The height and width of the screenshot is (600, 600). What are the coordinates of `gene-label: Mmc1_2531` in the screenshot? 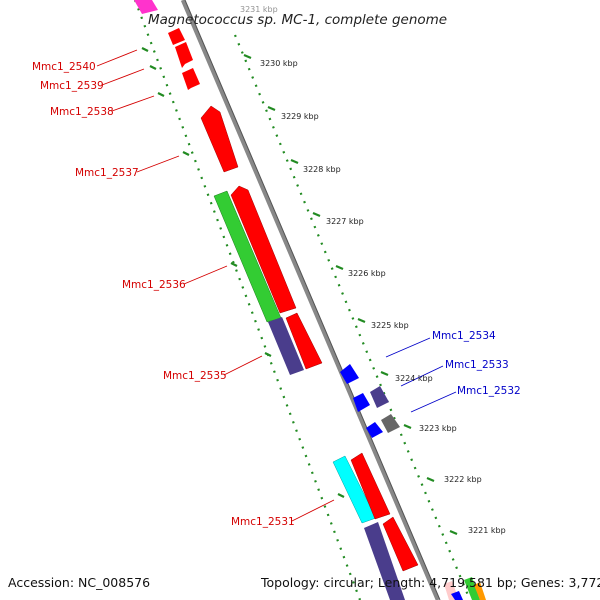 It's located at (263, 522).